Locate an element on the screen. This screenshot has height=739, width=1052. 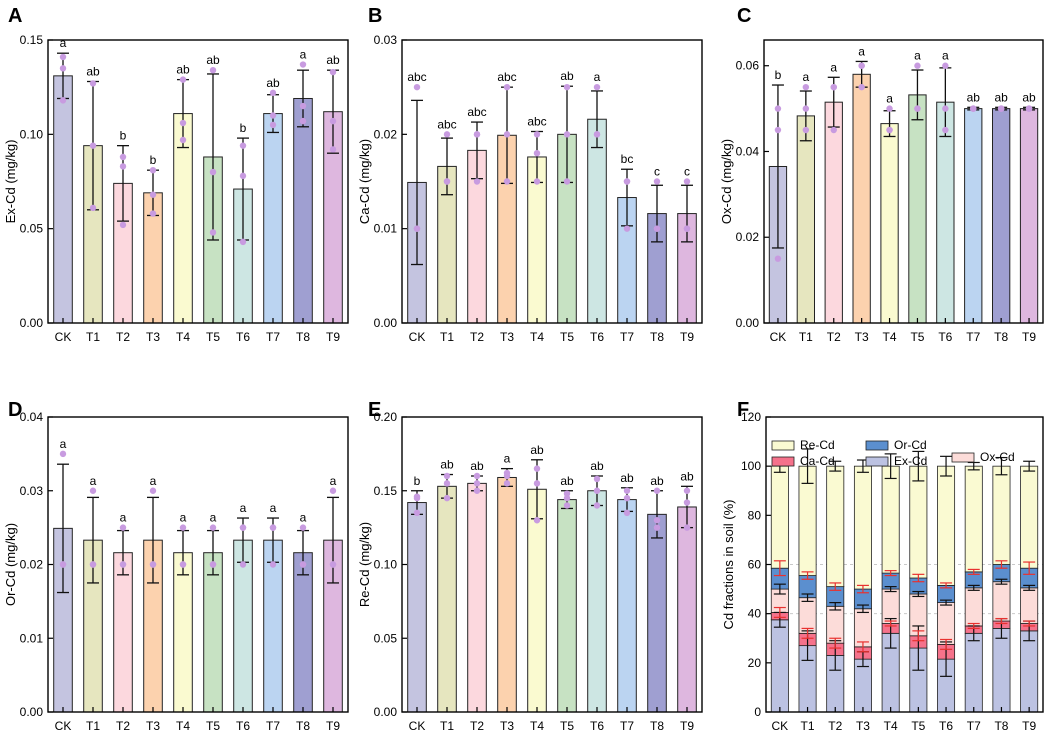
legend: Re-Cd Or-Cd Ox-Cd Ca-Cd Ex-Cd is located at coordinates (893, 453).